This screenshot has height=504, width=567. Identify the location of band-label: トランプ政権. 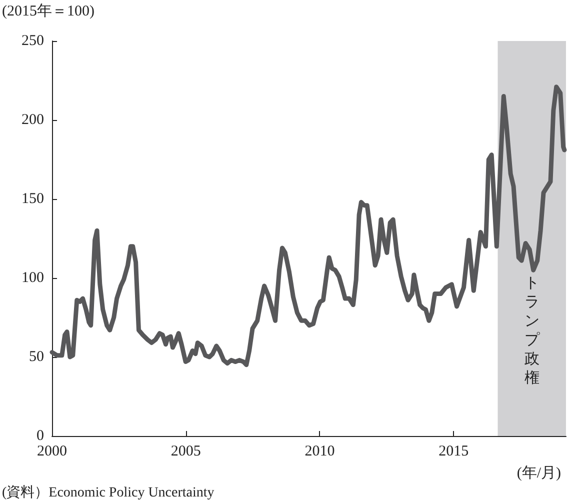
(532, 331).